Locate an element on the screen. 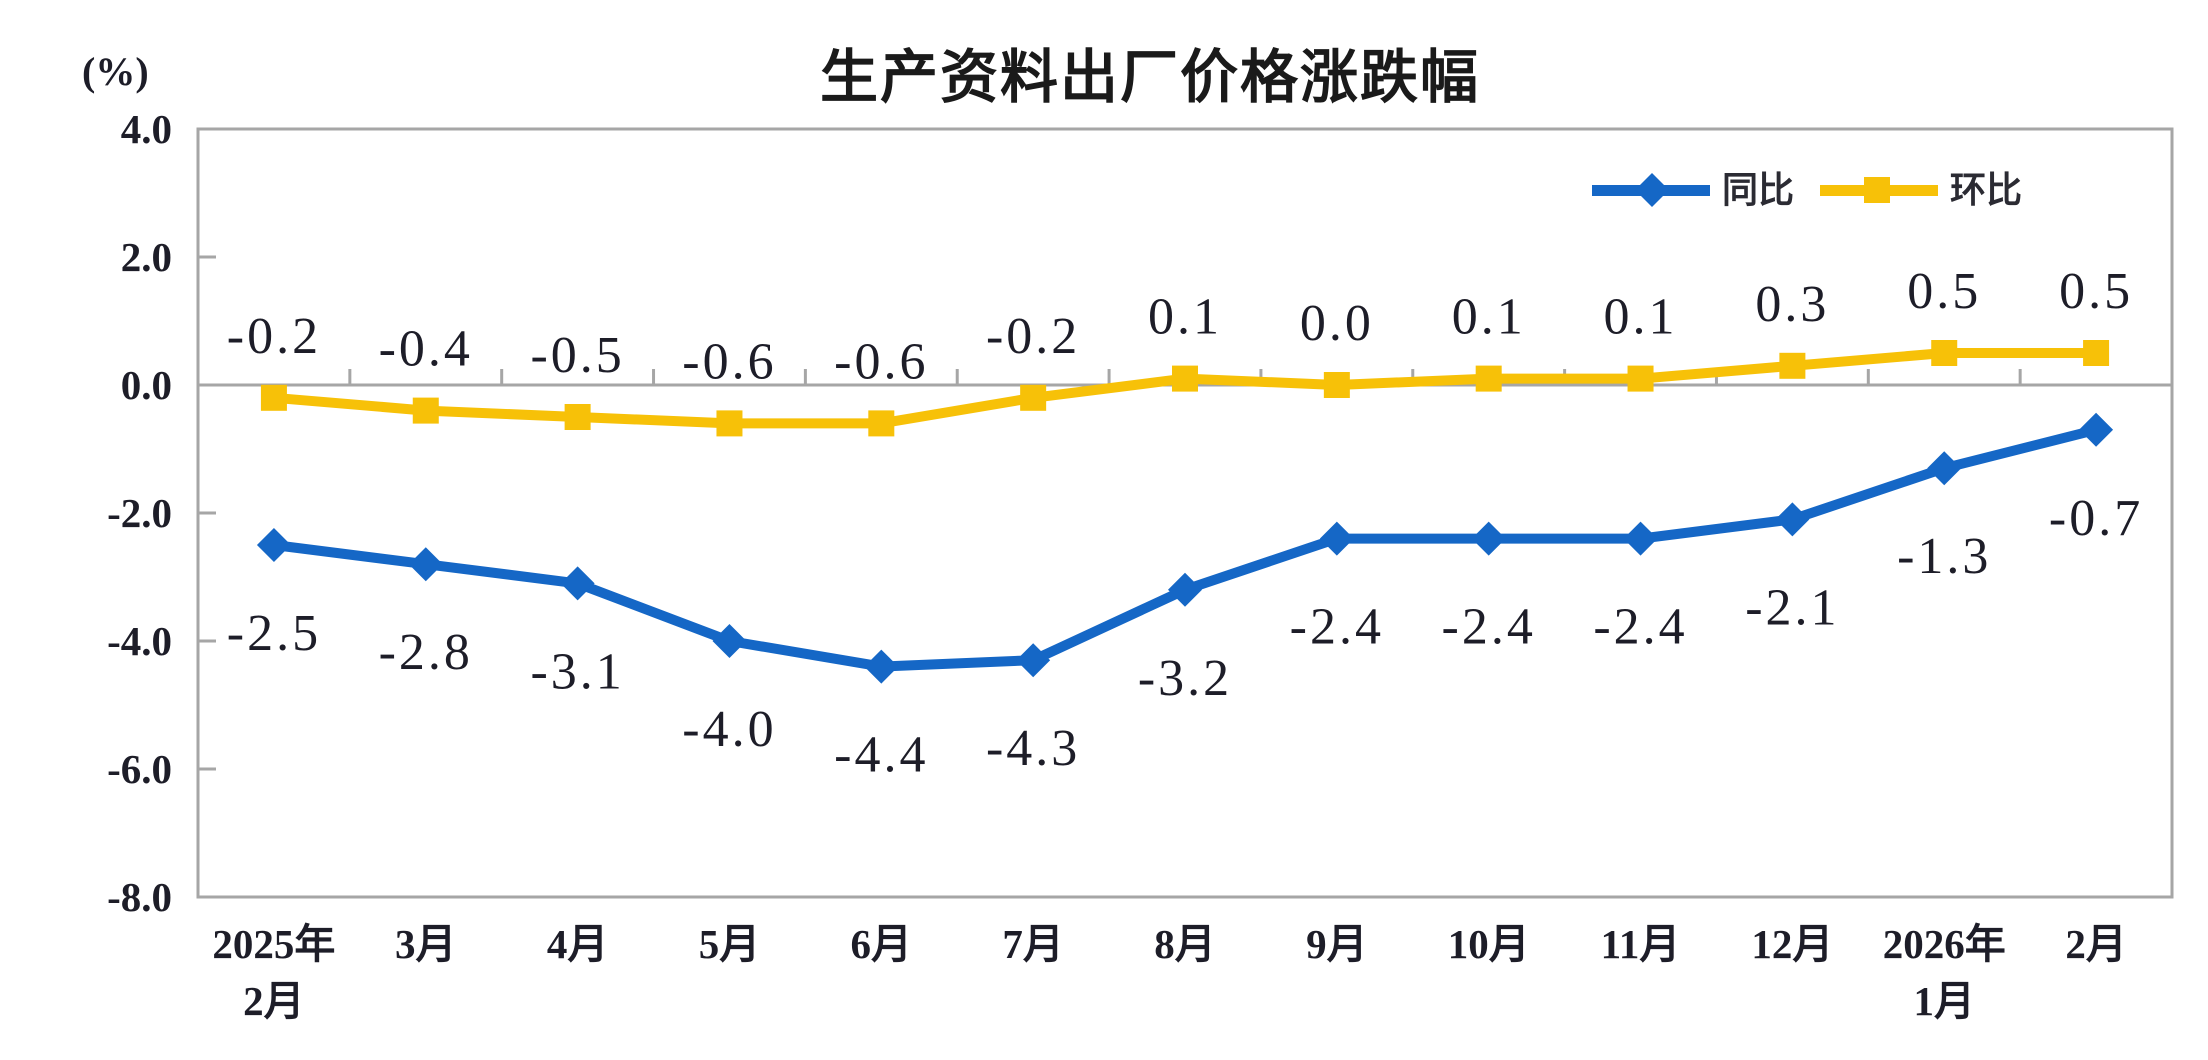 The width and height of the screenshot is (2208, 1060). data-label-mom-11: 0.5 is located at coordinates (1944, 291).